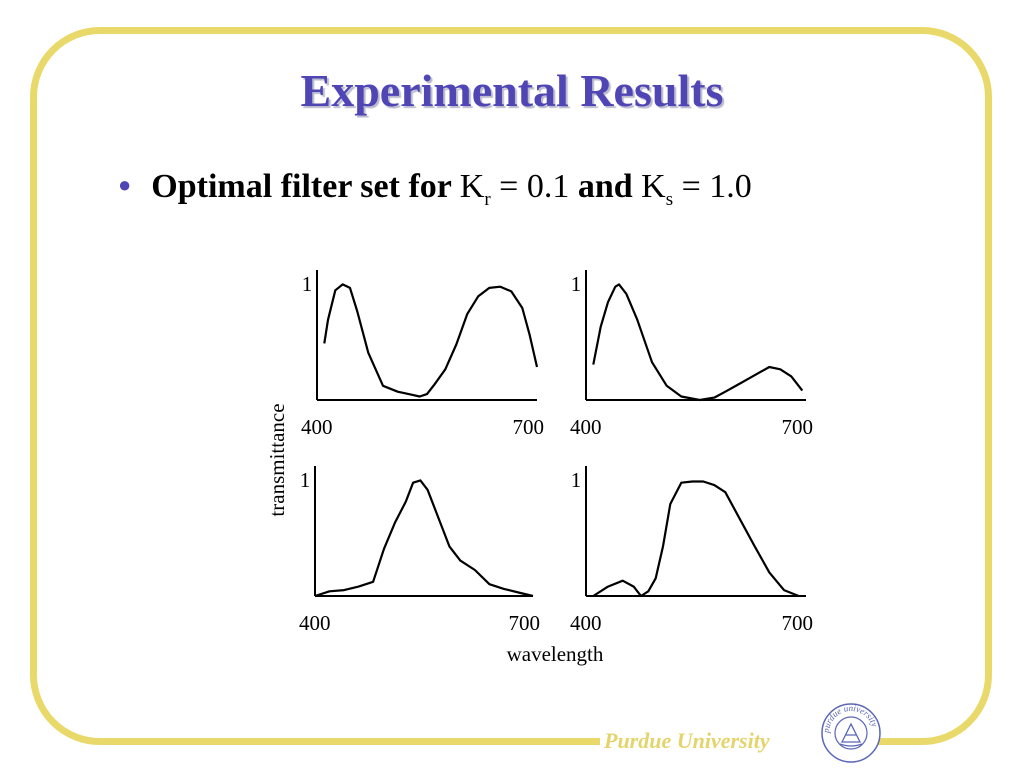  Describe the element at coordinates (431, 340) in the screenshot. I see `chart-1-line` at that location.